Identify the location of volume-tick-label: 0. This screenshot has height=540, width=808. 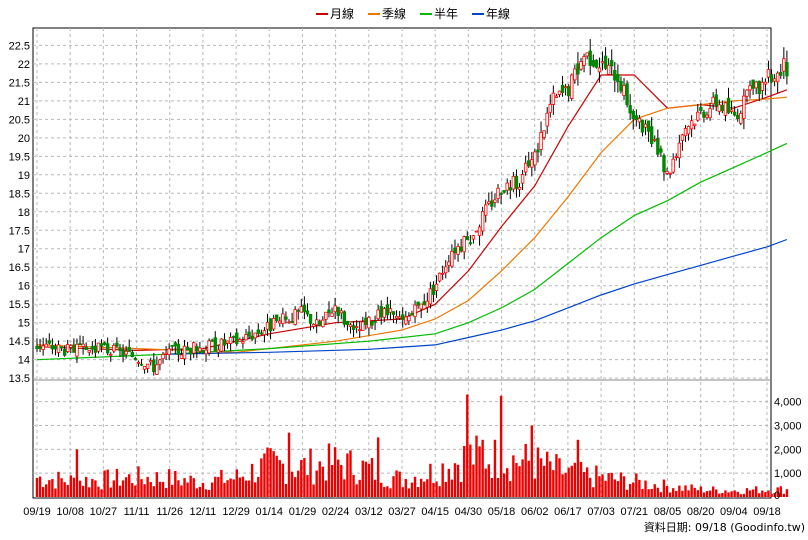
(777, 496).